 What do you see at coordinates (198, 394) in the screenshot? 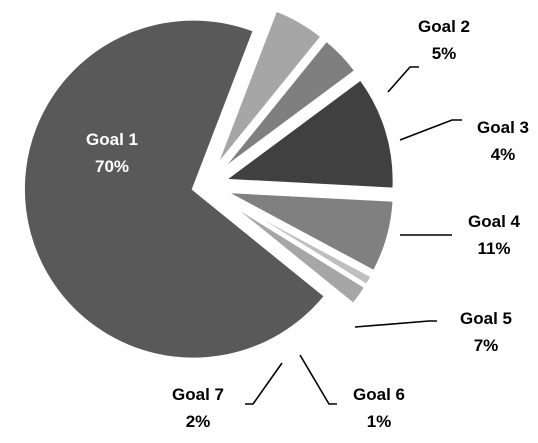
I see `category-label-goal-7: Goal 7` at bounding box center [198, 394].